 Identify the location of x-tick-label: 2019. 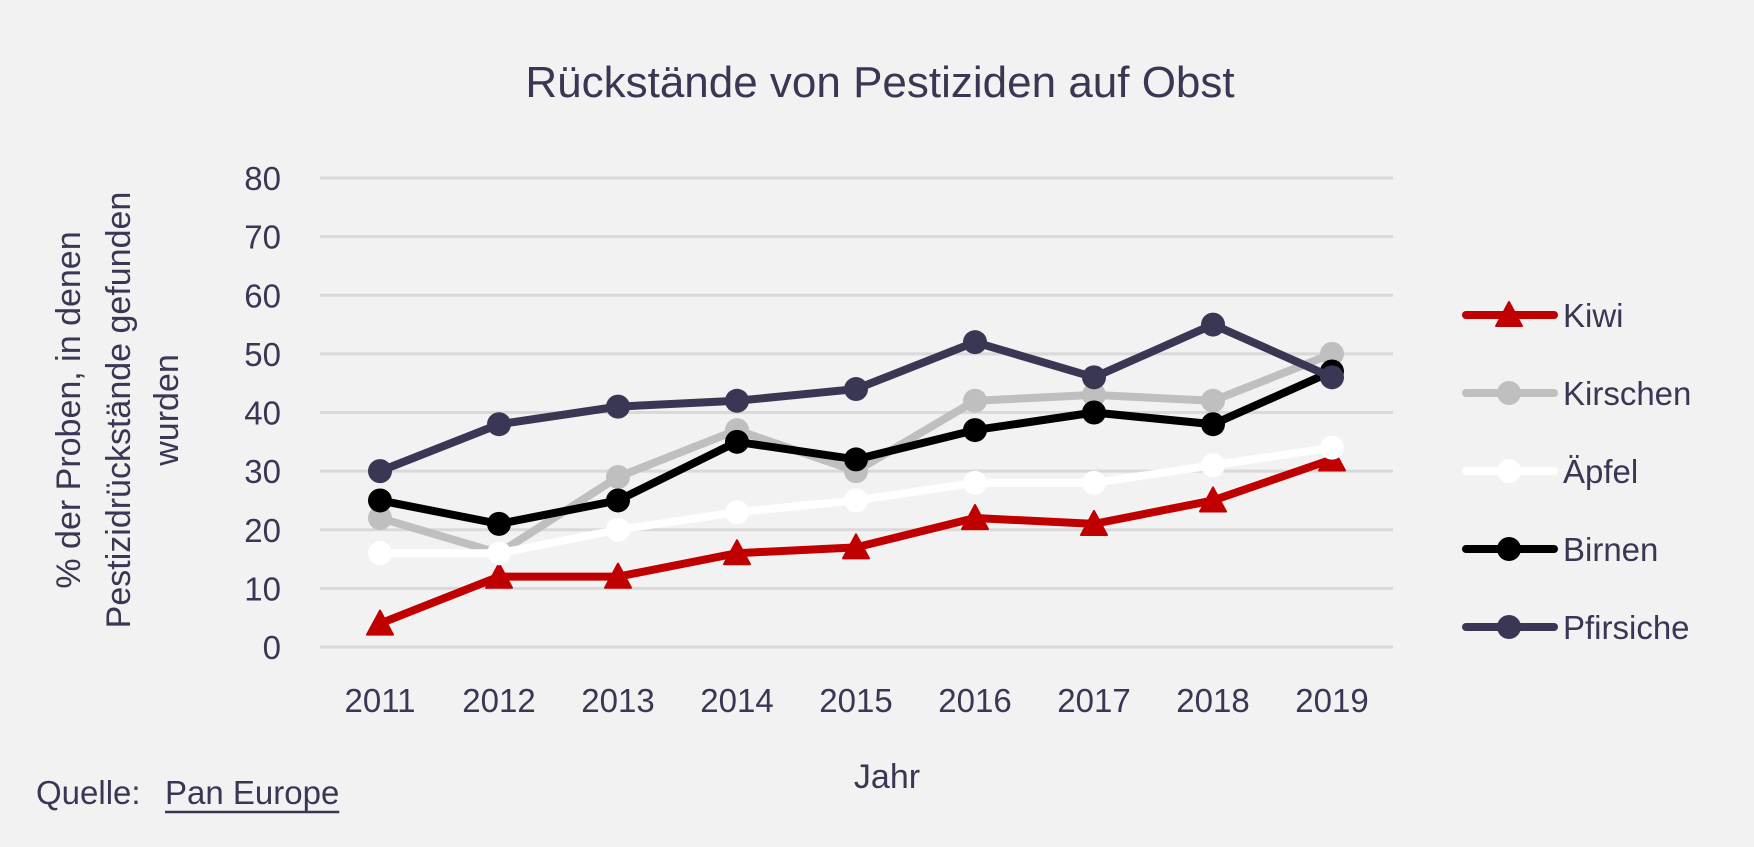
(1331, 700).